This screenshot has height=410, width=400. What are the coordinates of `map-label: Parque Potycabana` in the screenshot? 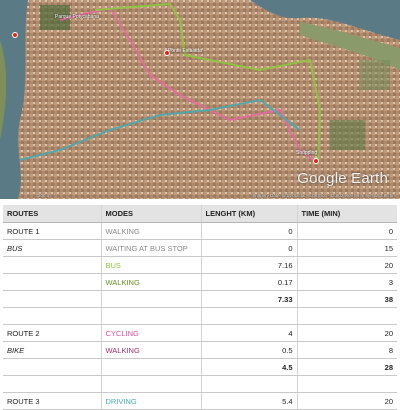 It's located at (77, 17).